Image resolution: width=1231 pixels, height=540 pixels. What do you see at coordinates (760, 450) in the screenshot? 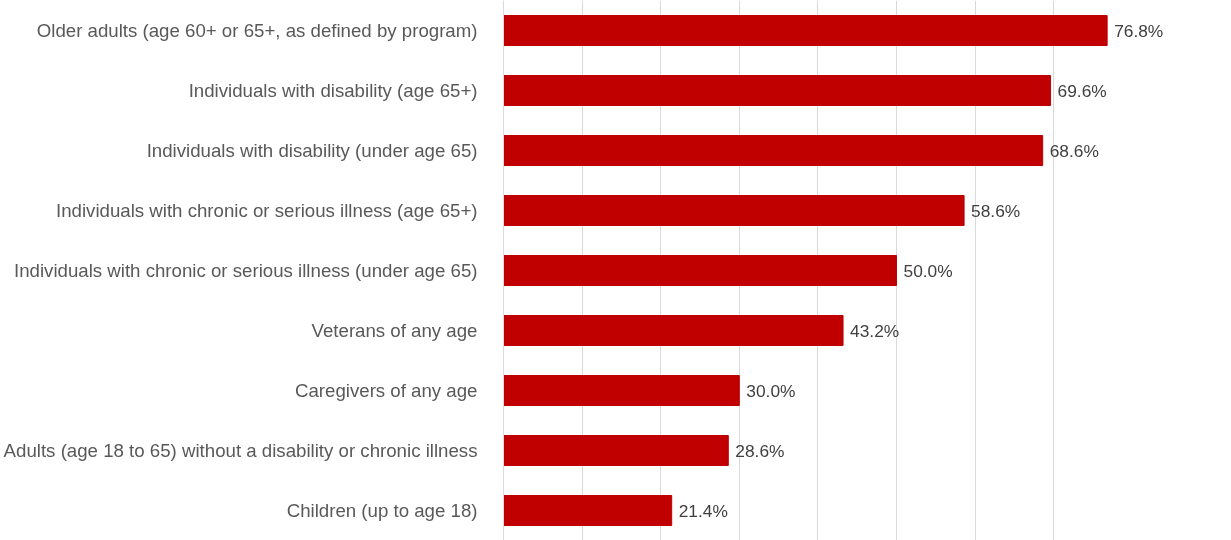
I see `data-label: 28.6%` at bounding box center [760, 450].